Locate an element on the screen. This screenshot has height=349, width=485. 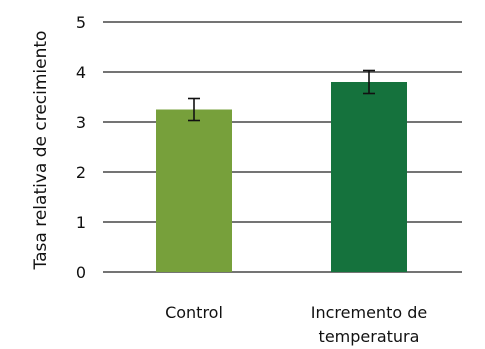
y-axis-title: Tasa relativa de crecimiento is located at coordinates (41, 151).